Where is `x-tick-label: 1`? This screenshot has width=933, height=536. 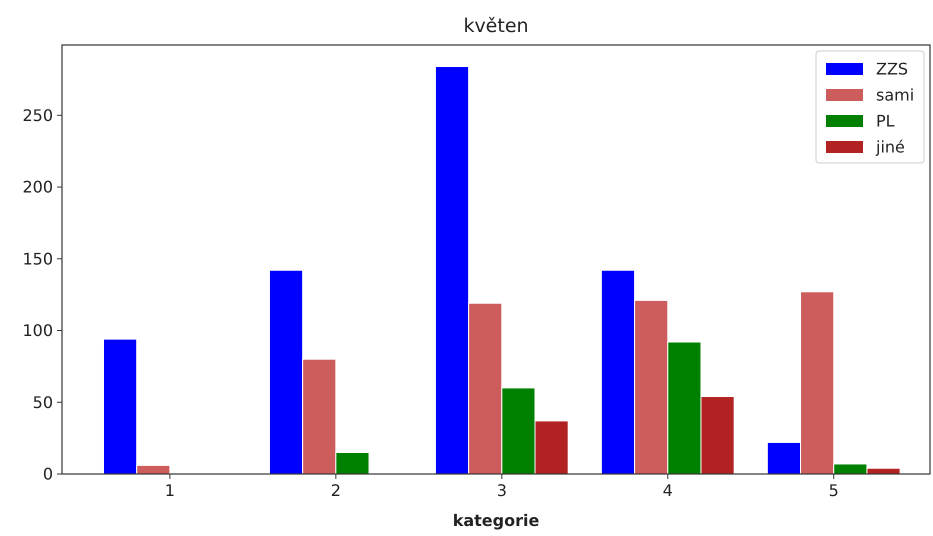
x-tick-label: 1 is located at coordinates (169, 490).